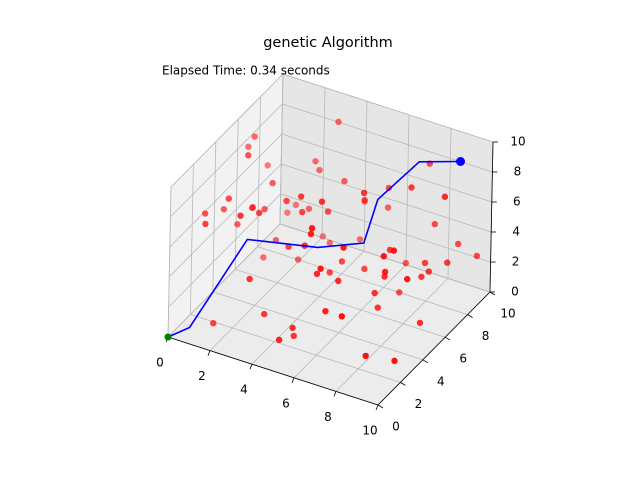 Image resolution: width=640 pixels, height=480 pixels. I want to click on x-tick-label: 0, so click(160, 363).